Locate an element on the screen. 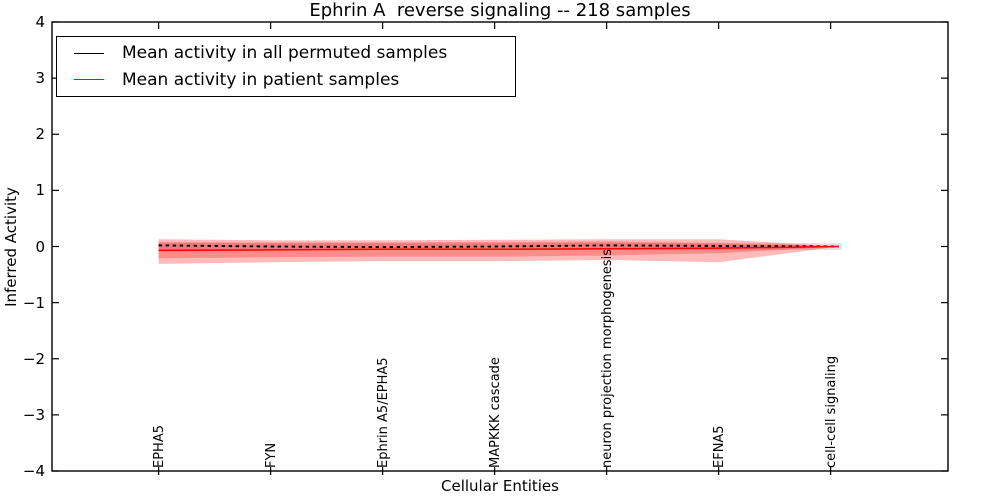 This screenshot has width=1000, height=500. y-tick-label: −4 is located at coordinates (33, 471).